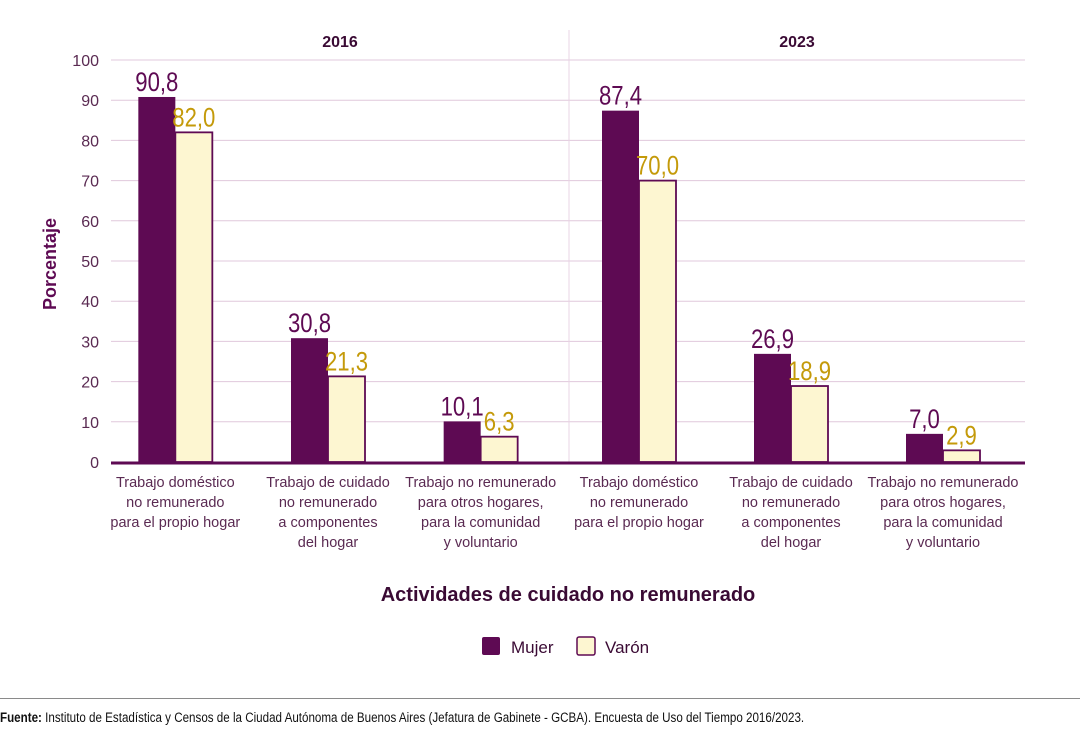  I want to click on legend-label-varon: Varón, so click(627, 647).